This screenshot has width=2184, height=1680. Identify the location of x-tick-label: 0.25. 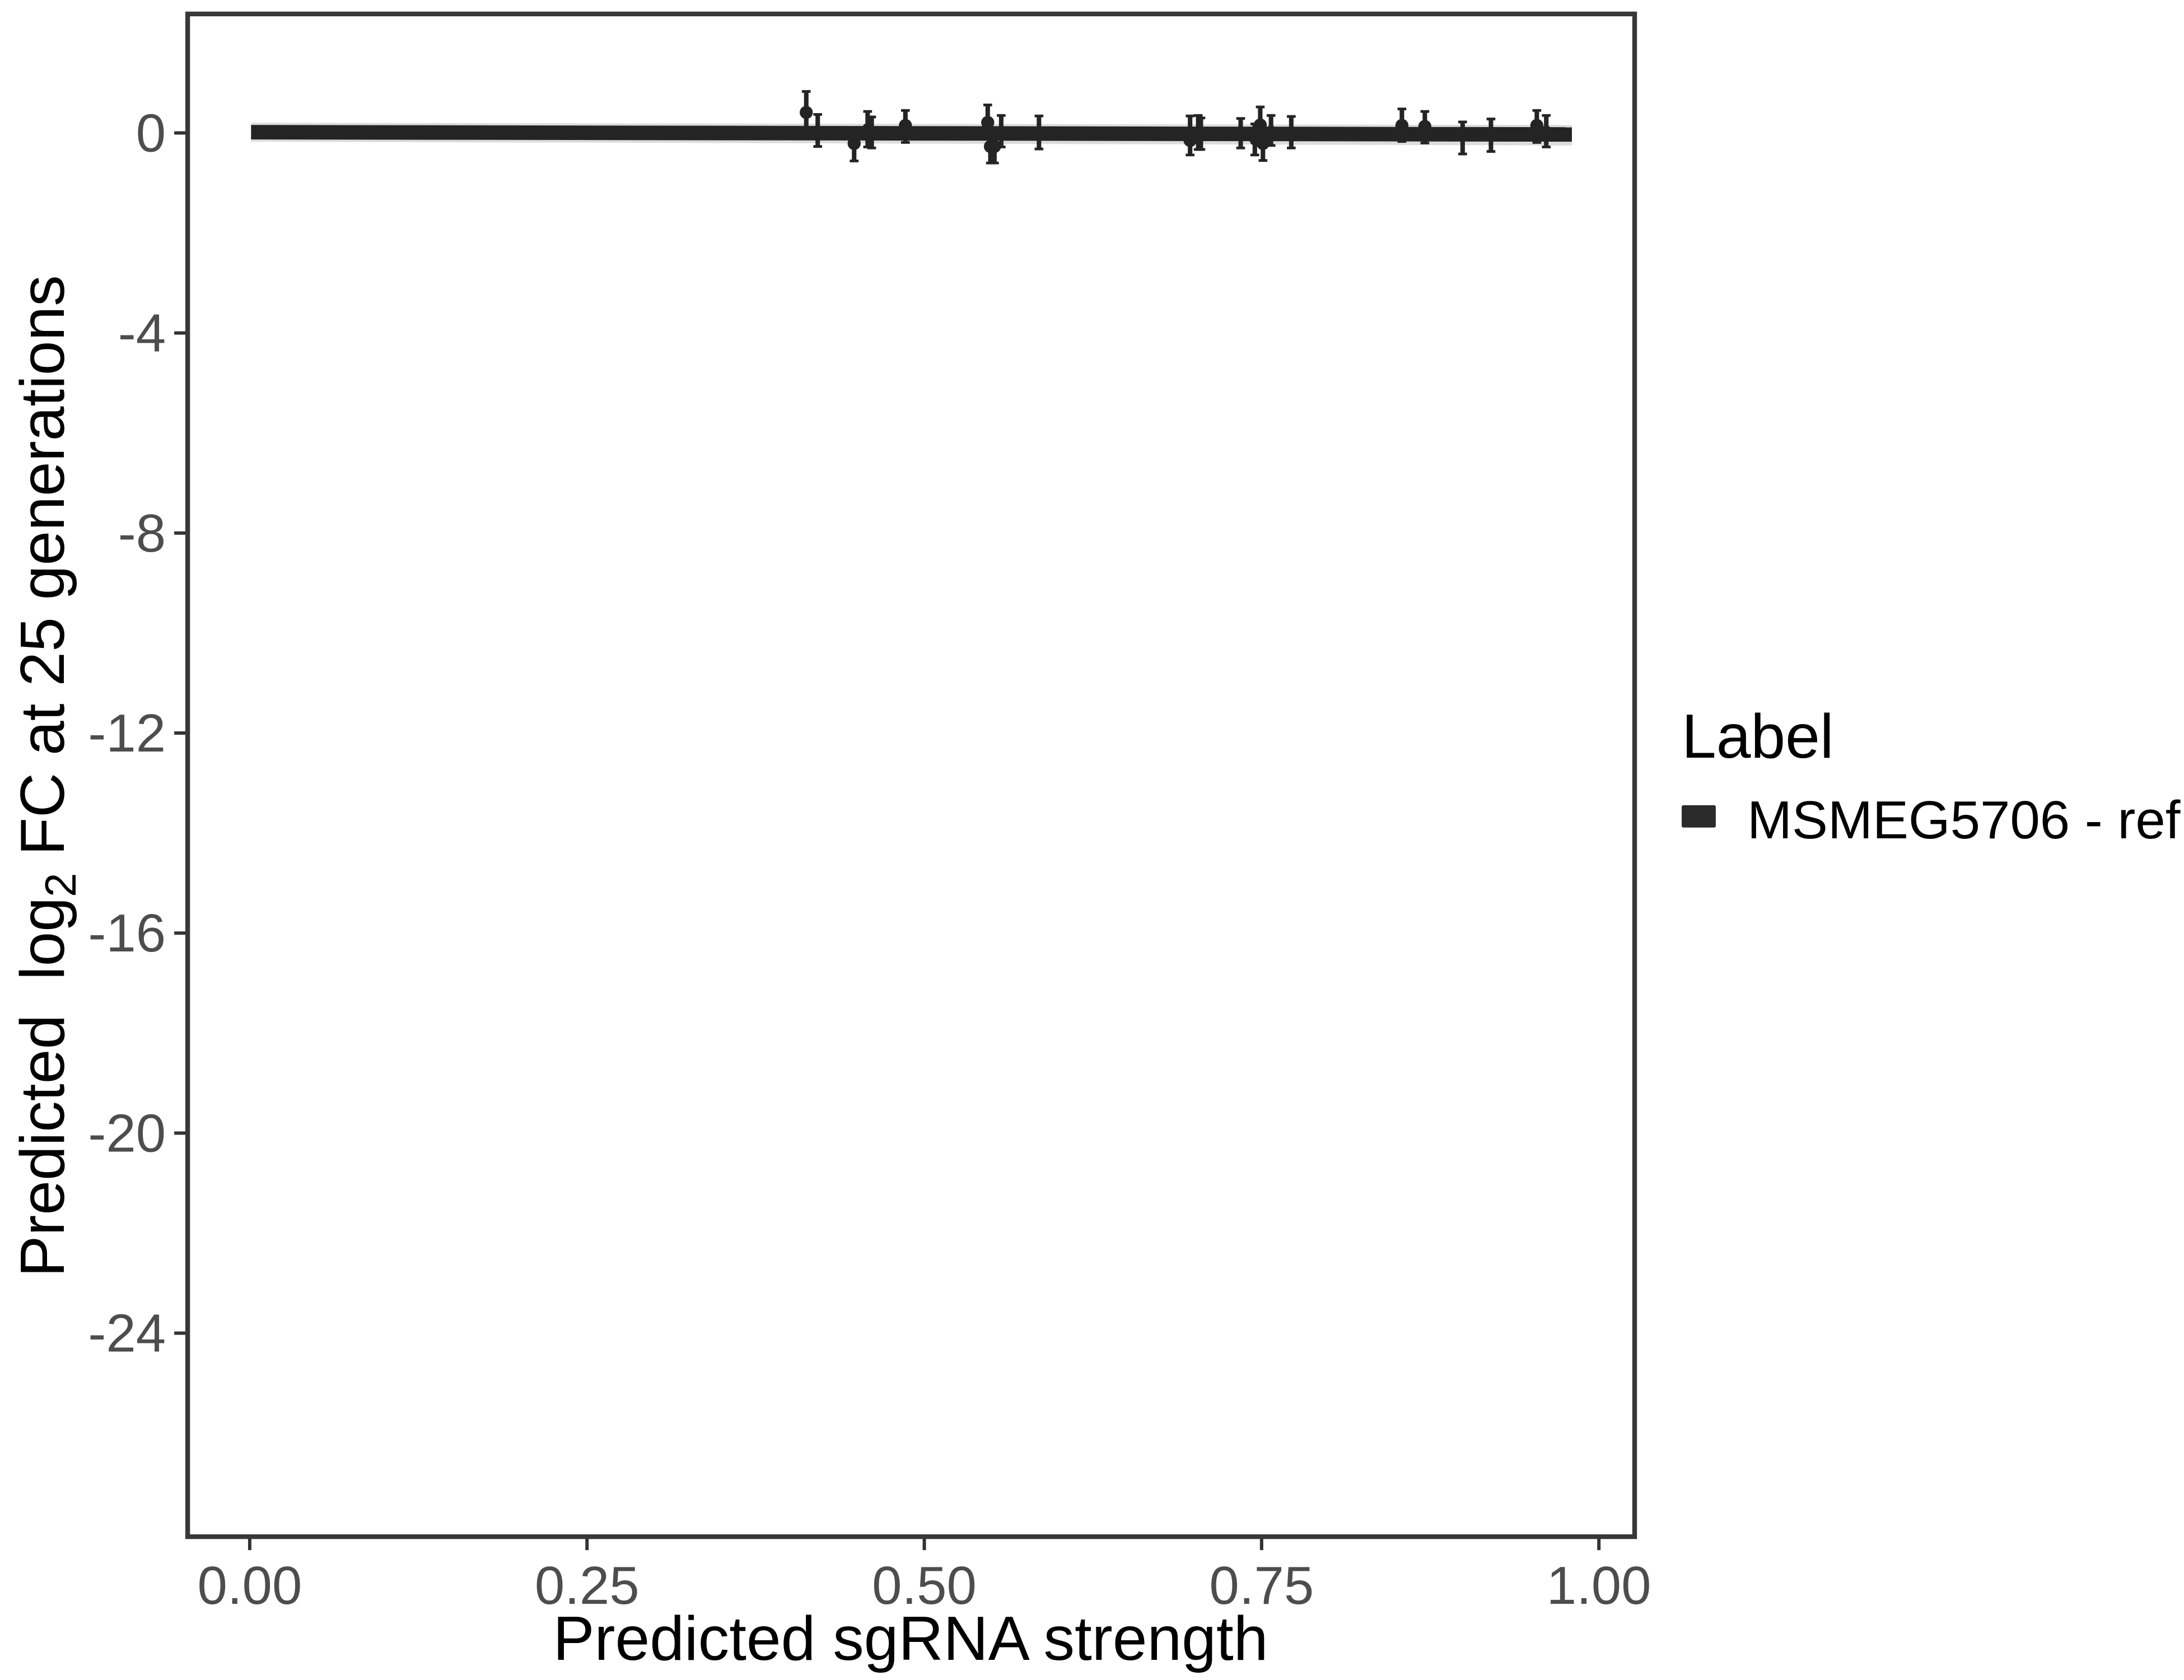
(588, 1586).